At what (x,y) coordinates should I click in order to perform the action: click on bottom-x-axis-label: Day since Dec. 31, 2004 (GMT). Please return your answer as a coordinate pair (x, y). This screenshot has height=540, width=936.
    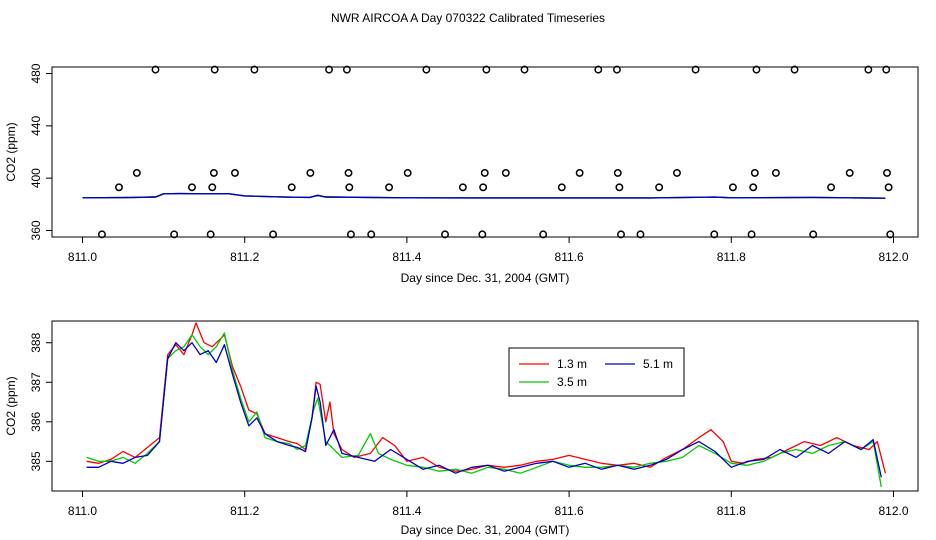
    Looking at the image, I should click on (485, 530).